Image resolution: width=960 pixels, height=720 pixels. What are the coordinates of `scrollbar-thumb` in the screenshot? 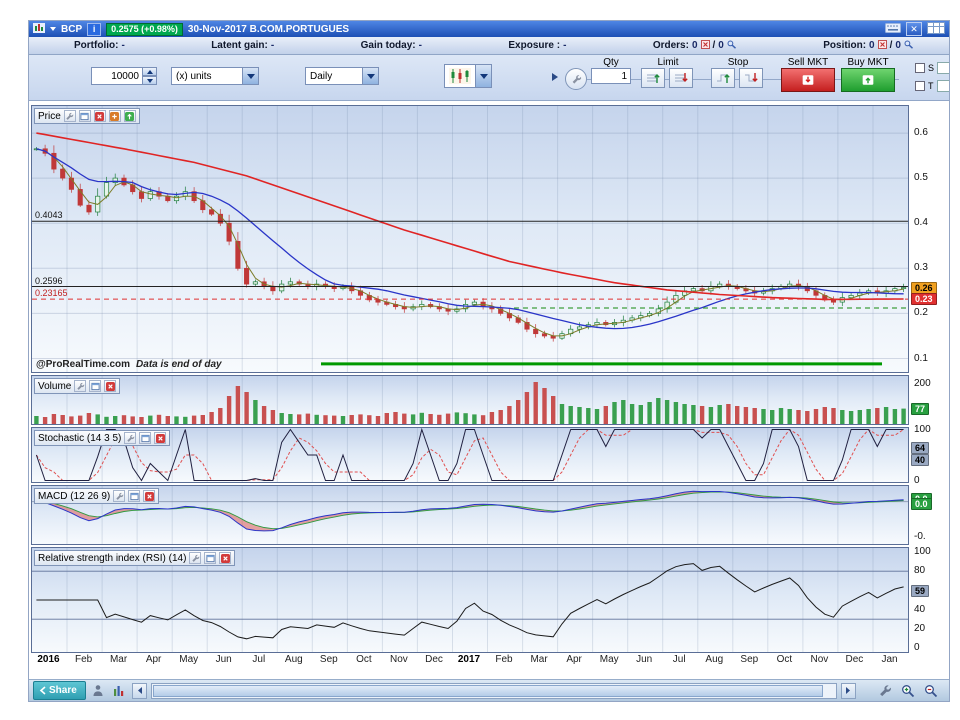 It's located at (488, 690).